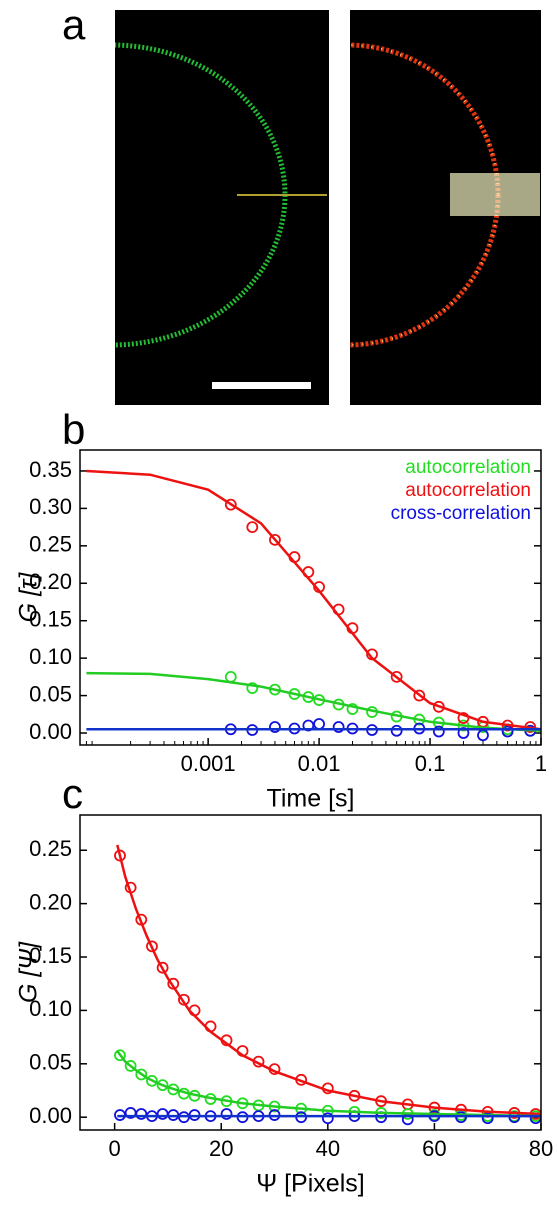 This screenshot has height=1213, width=557. Describe the element at coordinates (541, 1148) in the screenshot. I see `x-tick-label: 80` at that location.